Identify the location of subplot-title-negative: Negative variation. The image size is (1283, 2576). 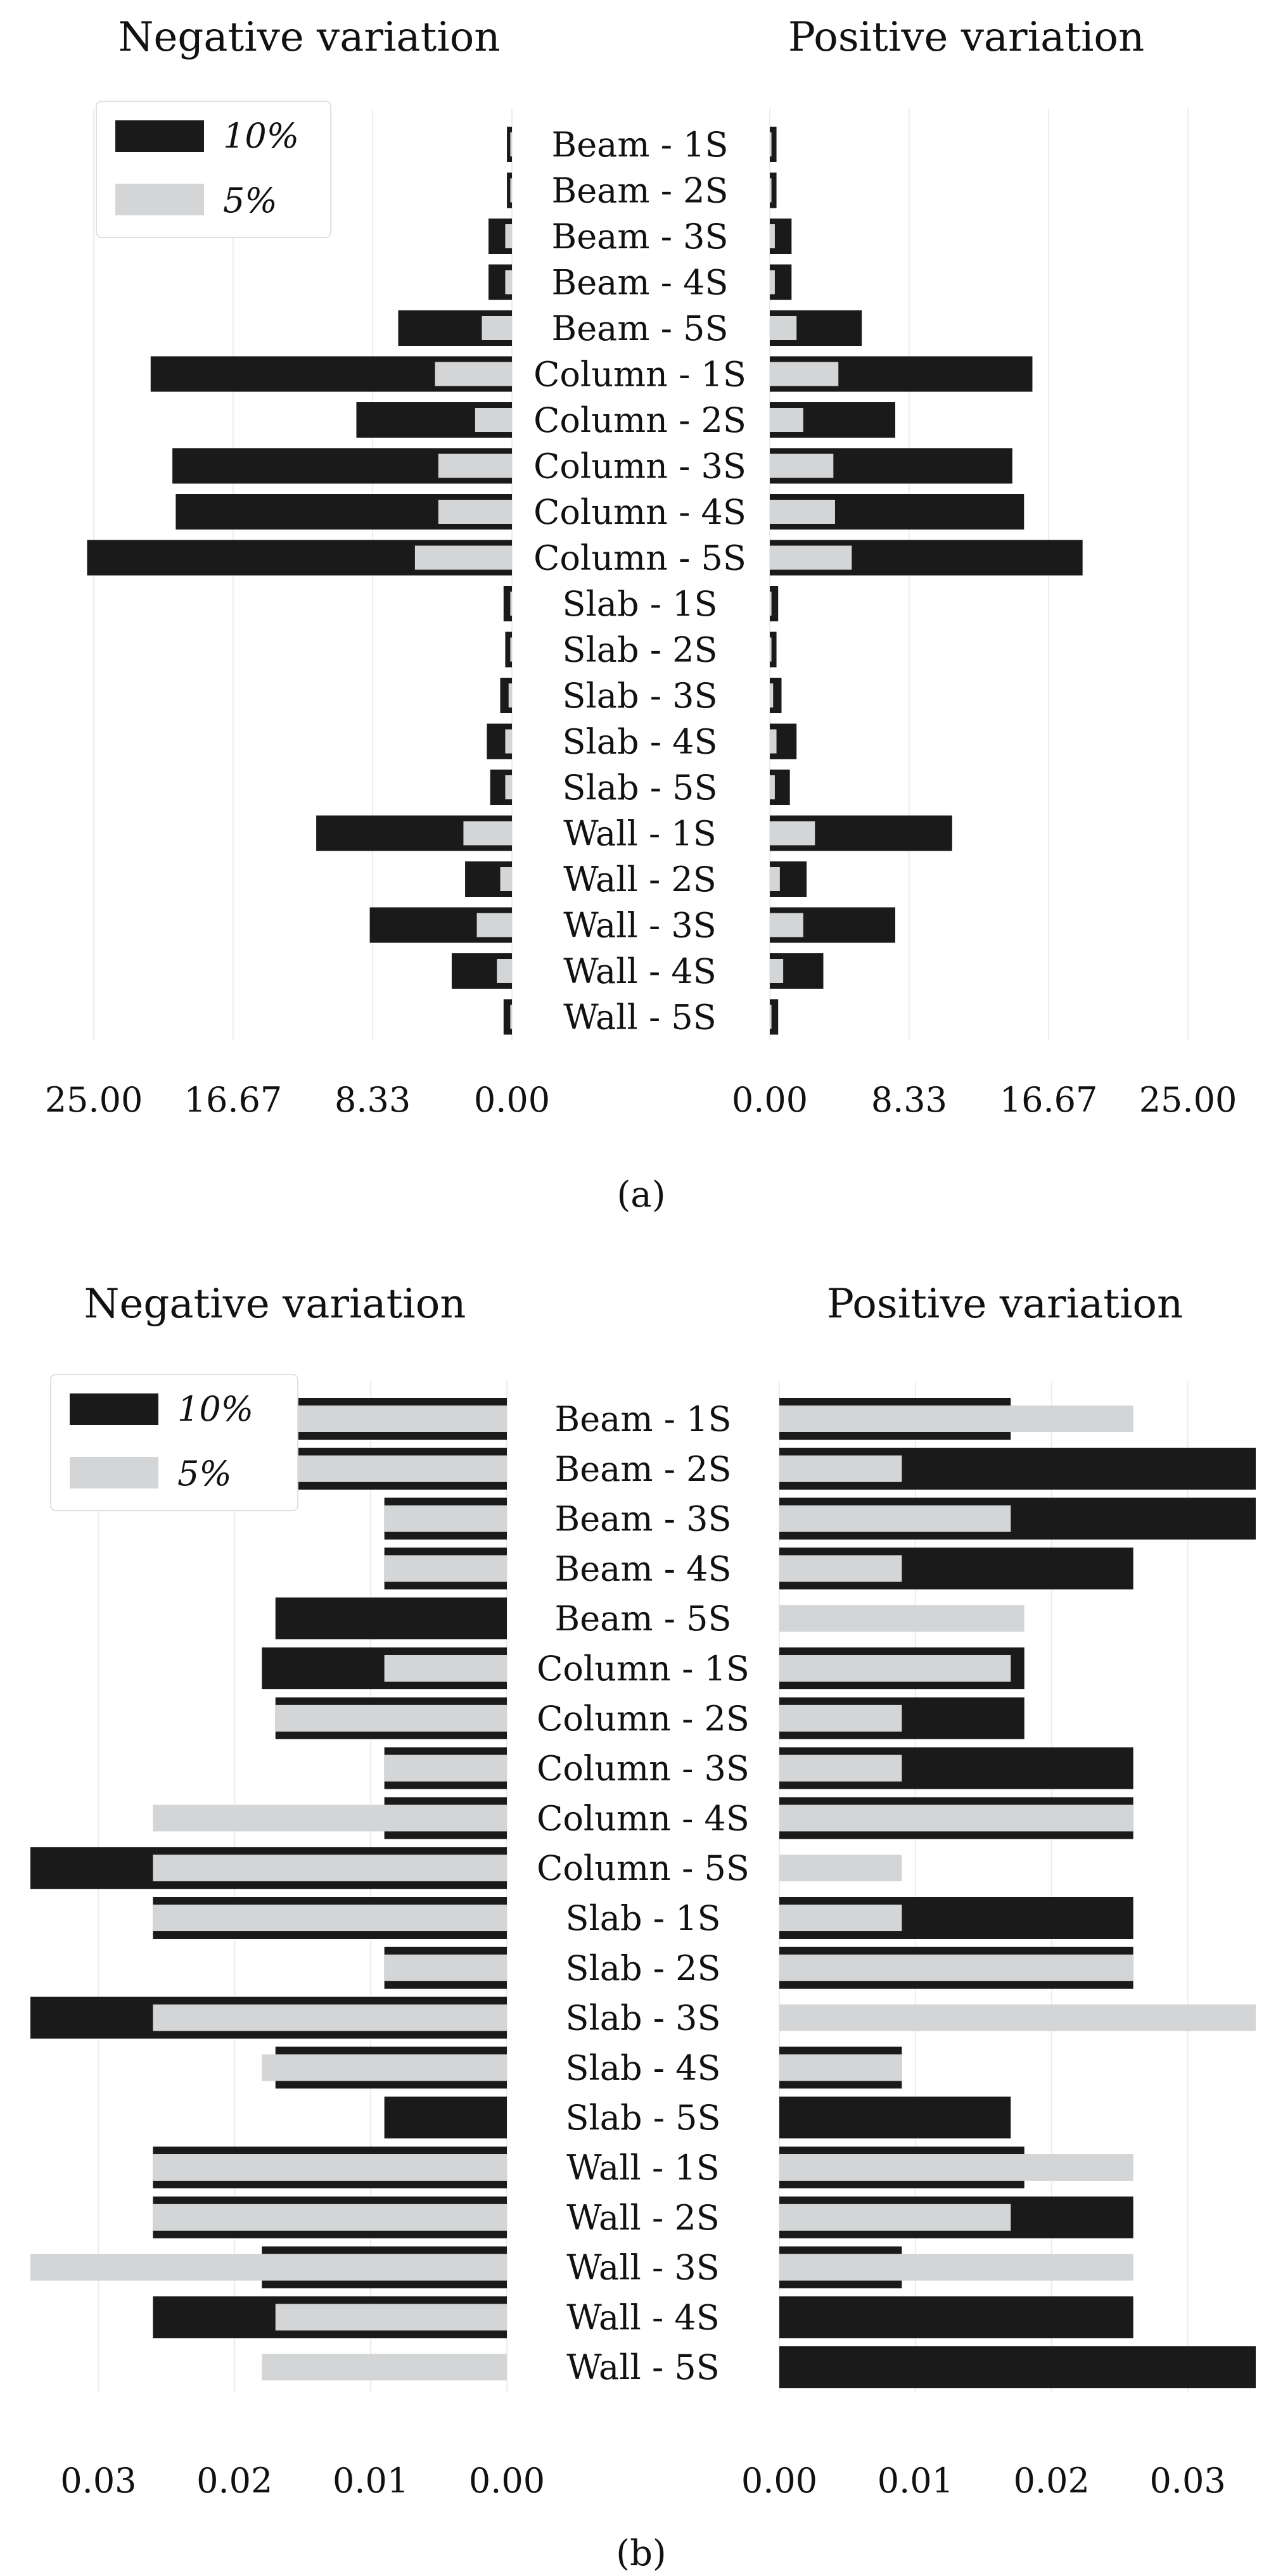
(275, 1304).